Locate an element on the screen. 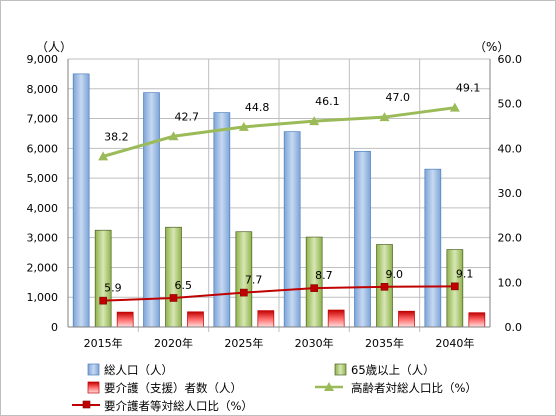 Image resolution: width=556 pixels, height=416 pixels. legend-aged-65: 65歳以上（人） is located at coordinates (393, 370).